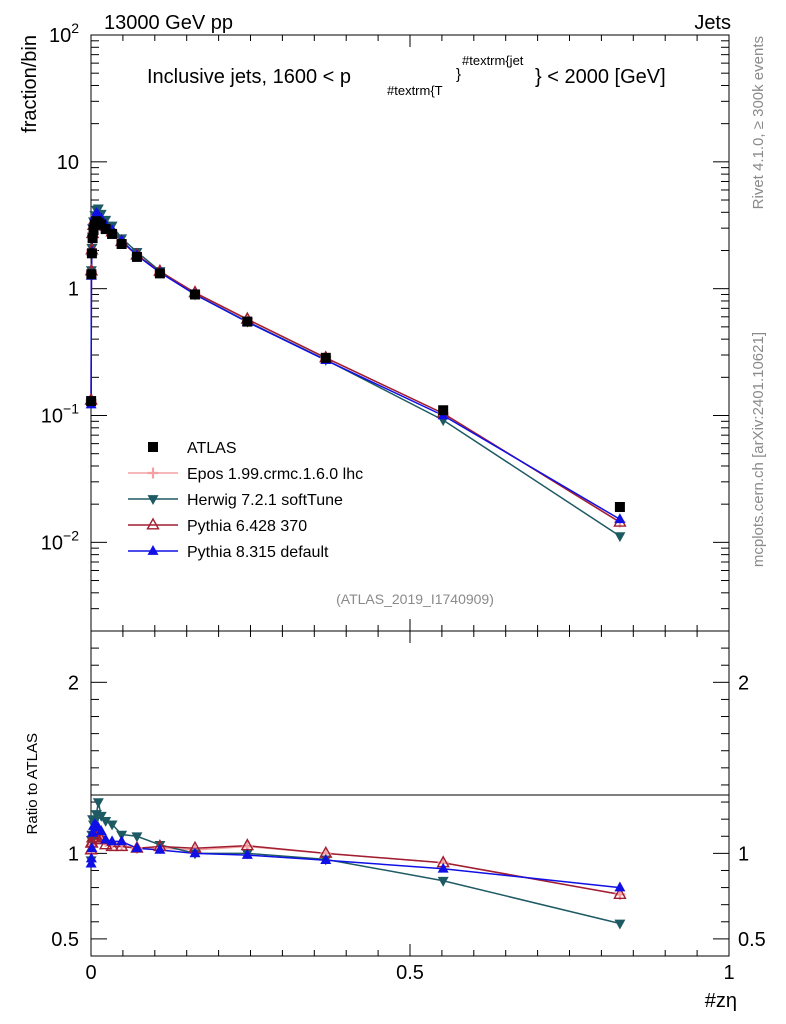  What do you see at coordinates (153, 549) in the screenshot?
I see `legend-marker-pythia-8-315-default` at bounding box center [153, 549].